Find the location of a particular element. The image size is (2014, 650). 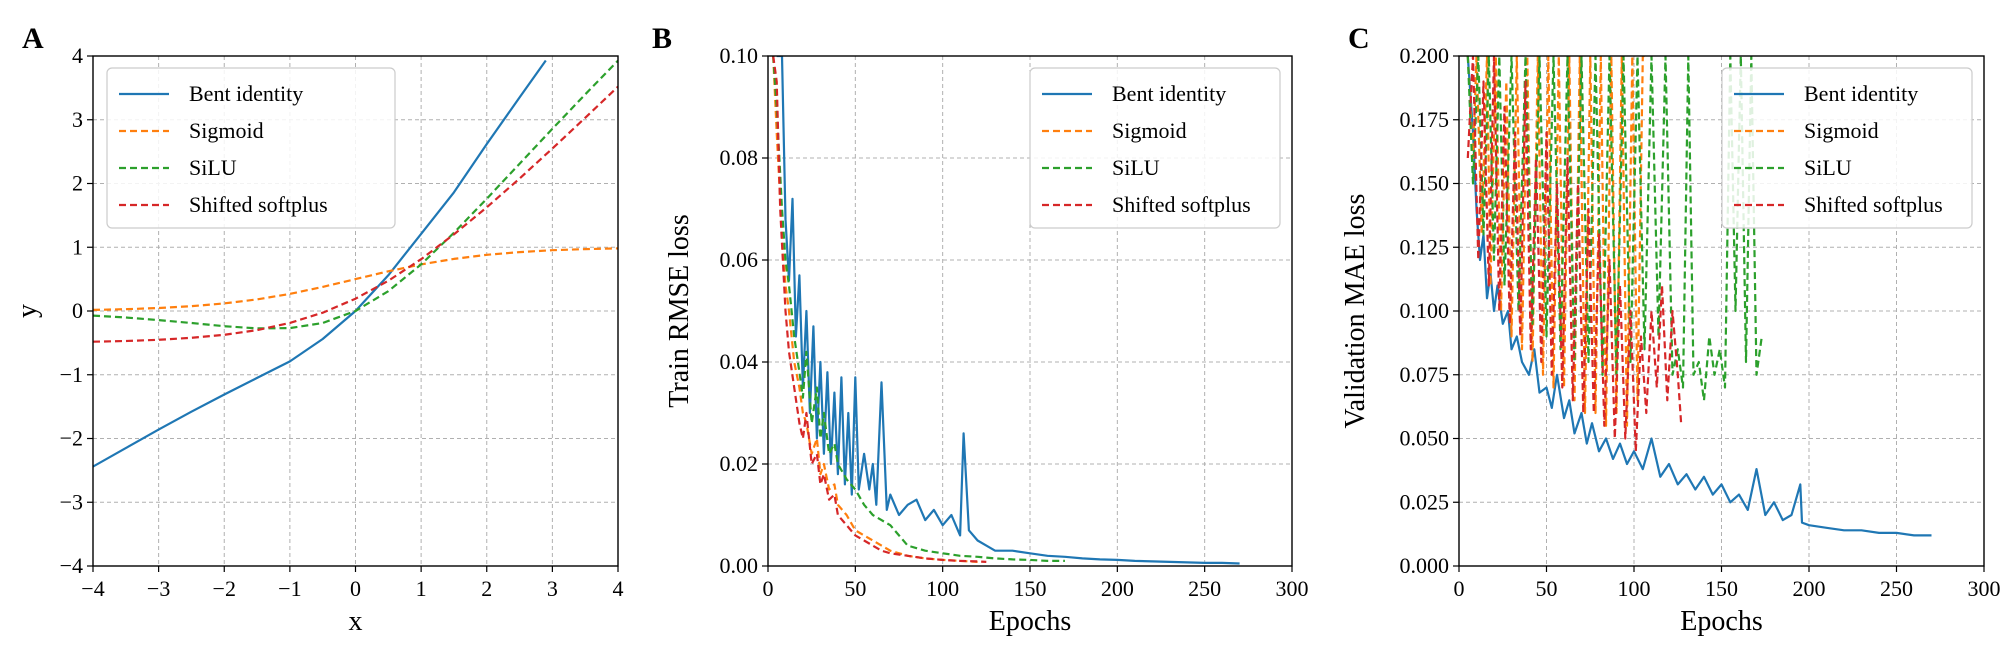

y-tick-label: 0.100 is located at coordinates (1425, 310).